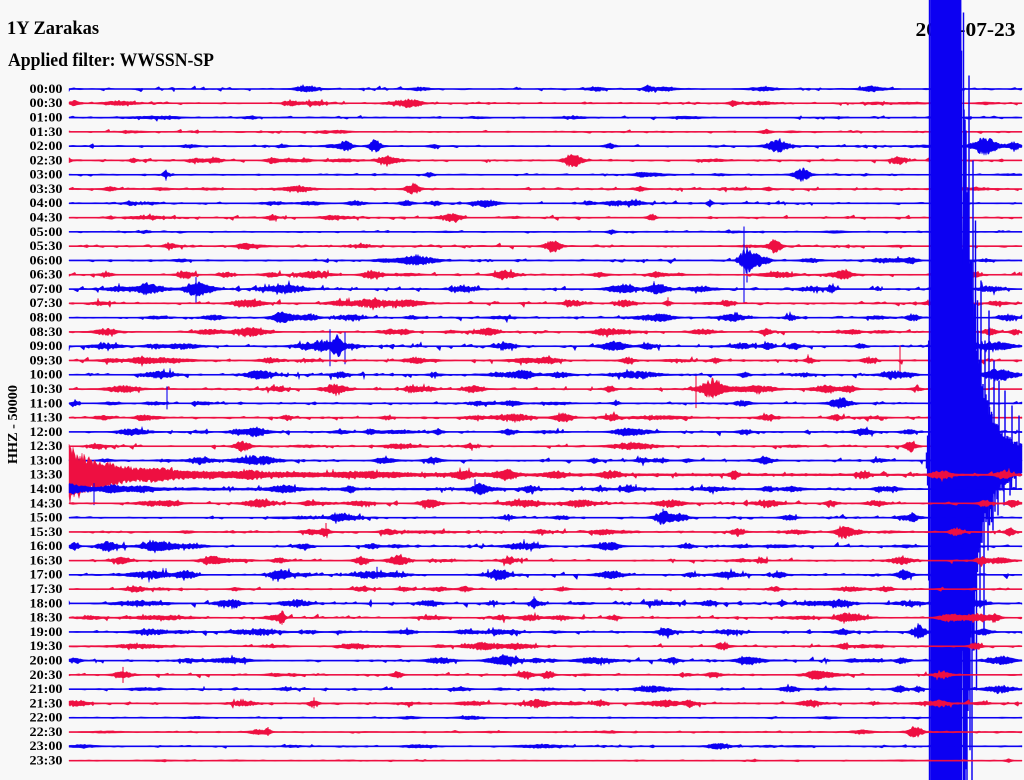  What do you see at coordinates (46, 603) in the screenshot?
I see `svg-text: 18:00` at bounding box center [46, 603].